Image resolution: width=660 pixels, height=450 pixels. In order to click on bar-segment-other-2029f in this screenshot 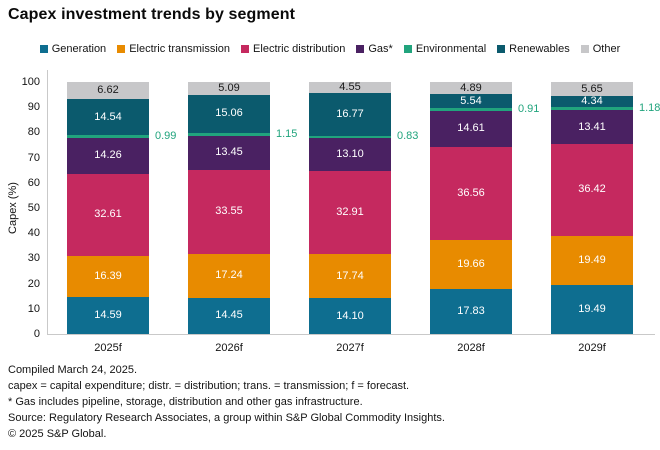, I will do `click(592, 89)`.